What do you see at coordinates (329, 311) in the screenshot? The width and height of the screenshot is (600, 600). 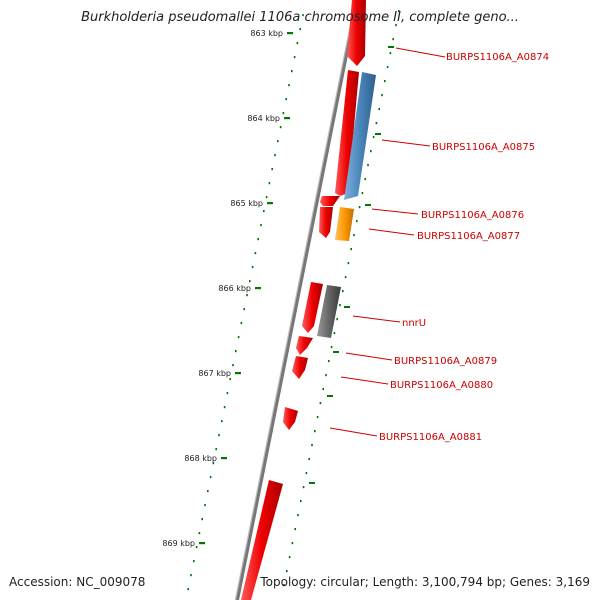 I see `gene-nnru` at bounding box center [329, 311].